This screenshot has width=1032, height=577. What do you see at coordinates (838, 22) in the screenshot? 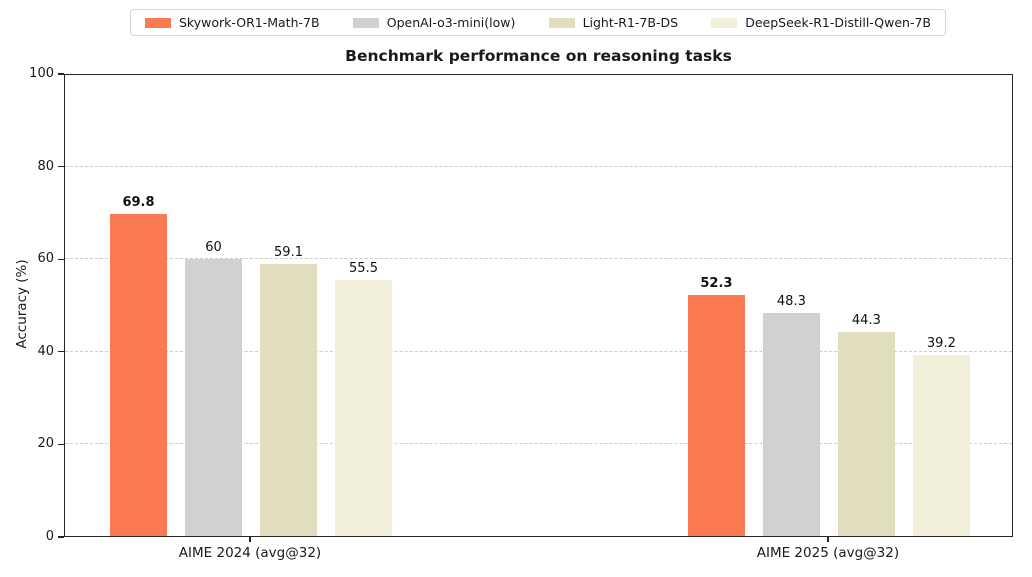
I see `legend-label: DeepSeek-R1-Distill-Qwen-7B` at bounding box center [838, 22].